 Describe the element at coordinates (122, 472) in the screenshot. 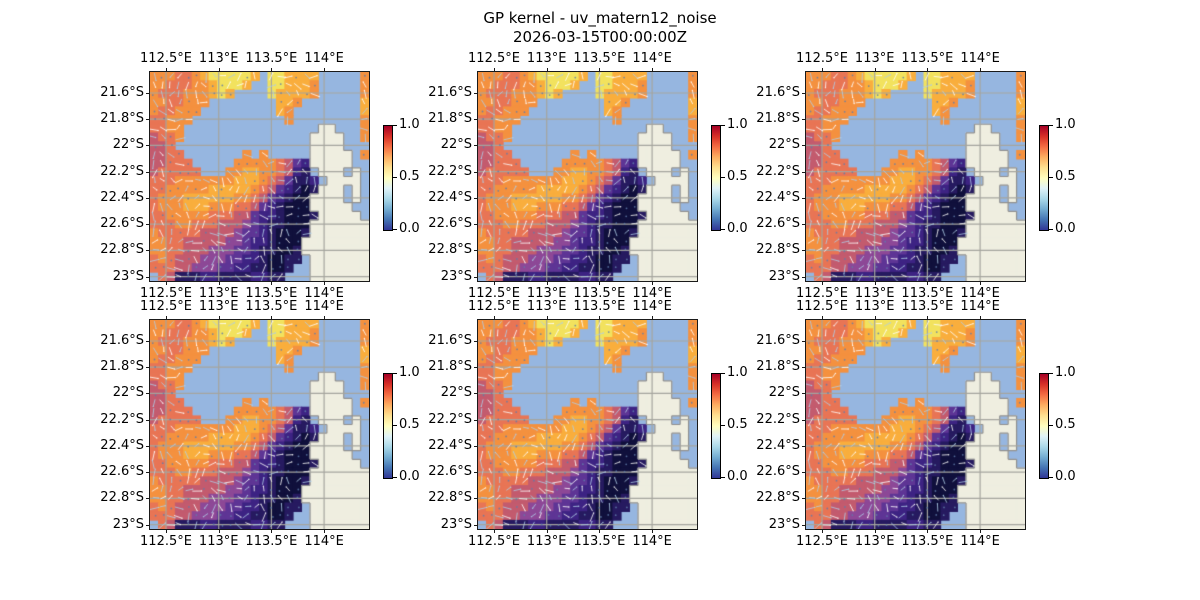

I see `y-tick-label: 22.6°S` at that location.